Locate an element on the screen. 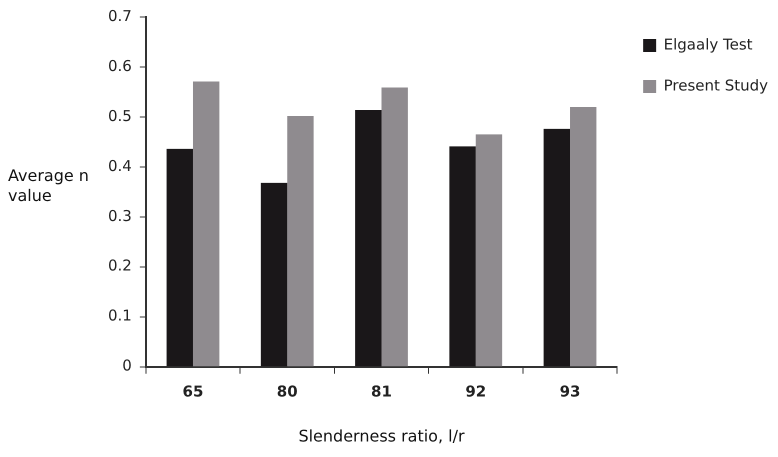  y-axis-title: Average n value is located at coordinates (49, 186).